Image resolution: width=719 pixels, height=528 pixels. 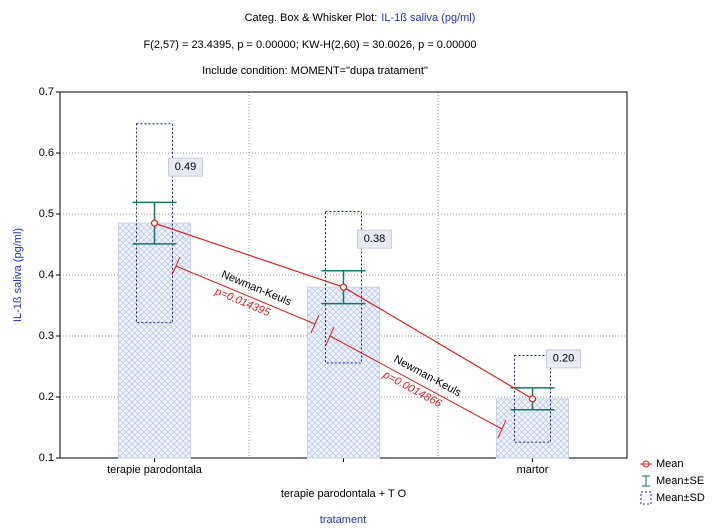 I want to click on value-label: 0.20, so click(x=563, y=359).